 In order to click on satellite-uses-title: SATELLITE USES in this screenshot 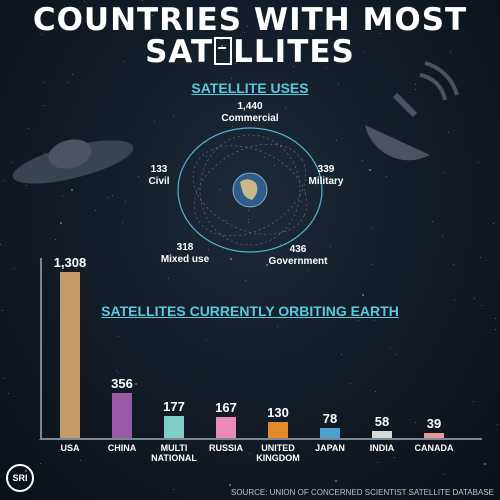, I will do `click(250, 88)`.